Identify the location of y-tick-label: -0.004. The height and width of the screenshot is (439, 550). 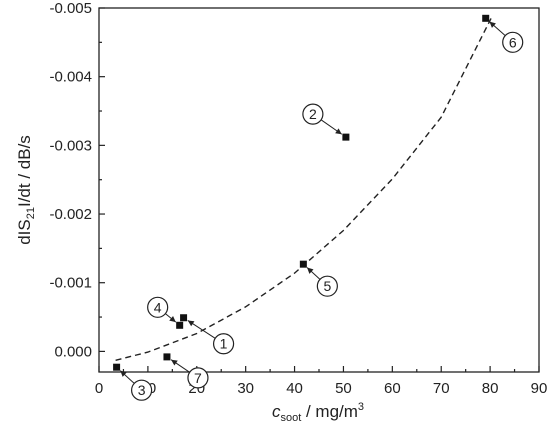
(70, 77).